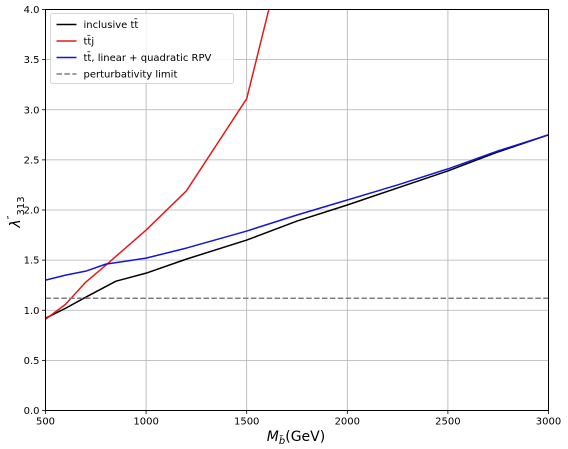  I want to click on y-axis-label-sup: ″, so click(11, 217).